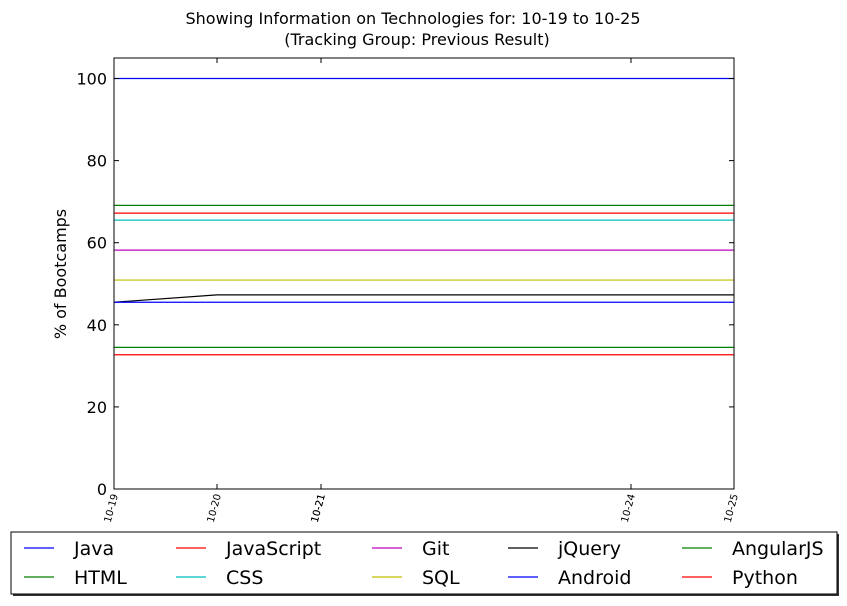 Image resolution: width=847 pixels, height=606 pixels. Describe the element at coordinates (273, 549) in the screenshot. I see `legend-label: JavaScript` at that location.